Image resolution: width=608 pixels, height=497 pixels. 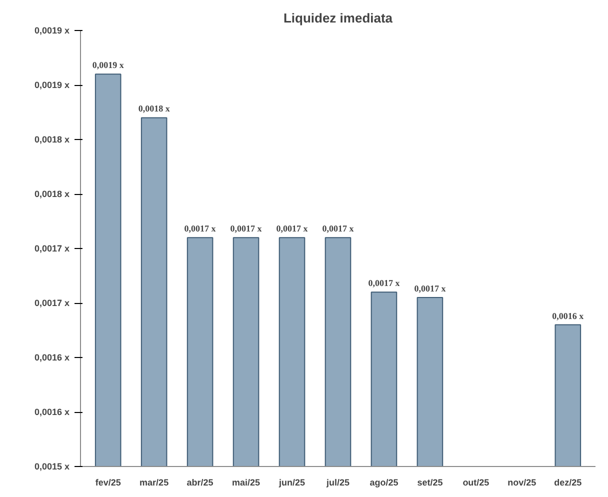 I want to click on data-label: 0,0016 x, so click(x=568, y=315).